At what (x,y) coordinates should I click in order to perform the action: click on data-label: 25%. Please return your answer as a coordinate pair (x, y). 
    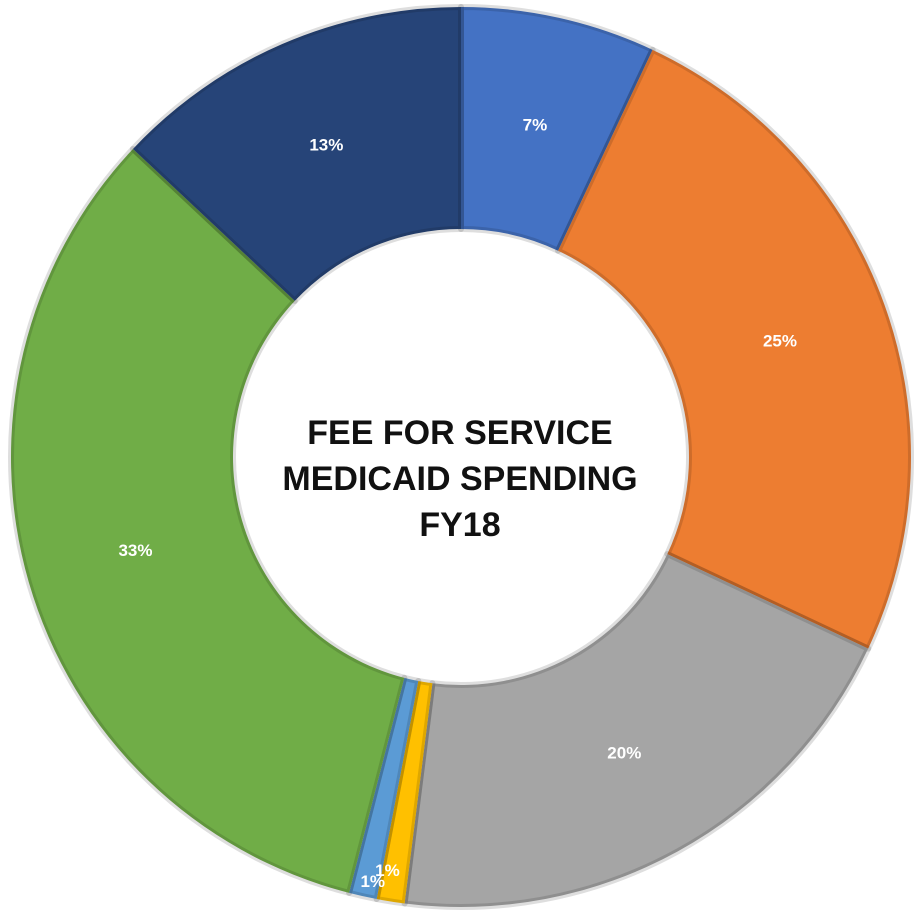
    Looking at the image, I should click on (780, 341).